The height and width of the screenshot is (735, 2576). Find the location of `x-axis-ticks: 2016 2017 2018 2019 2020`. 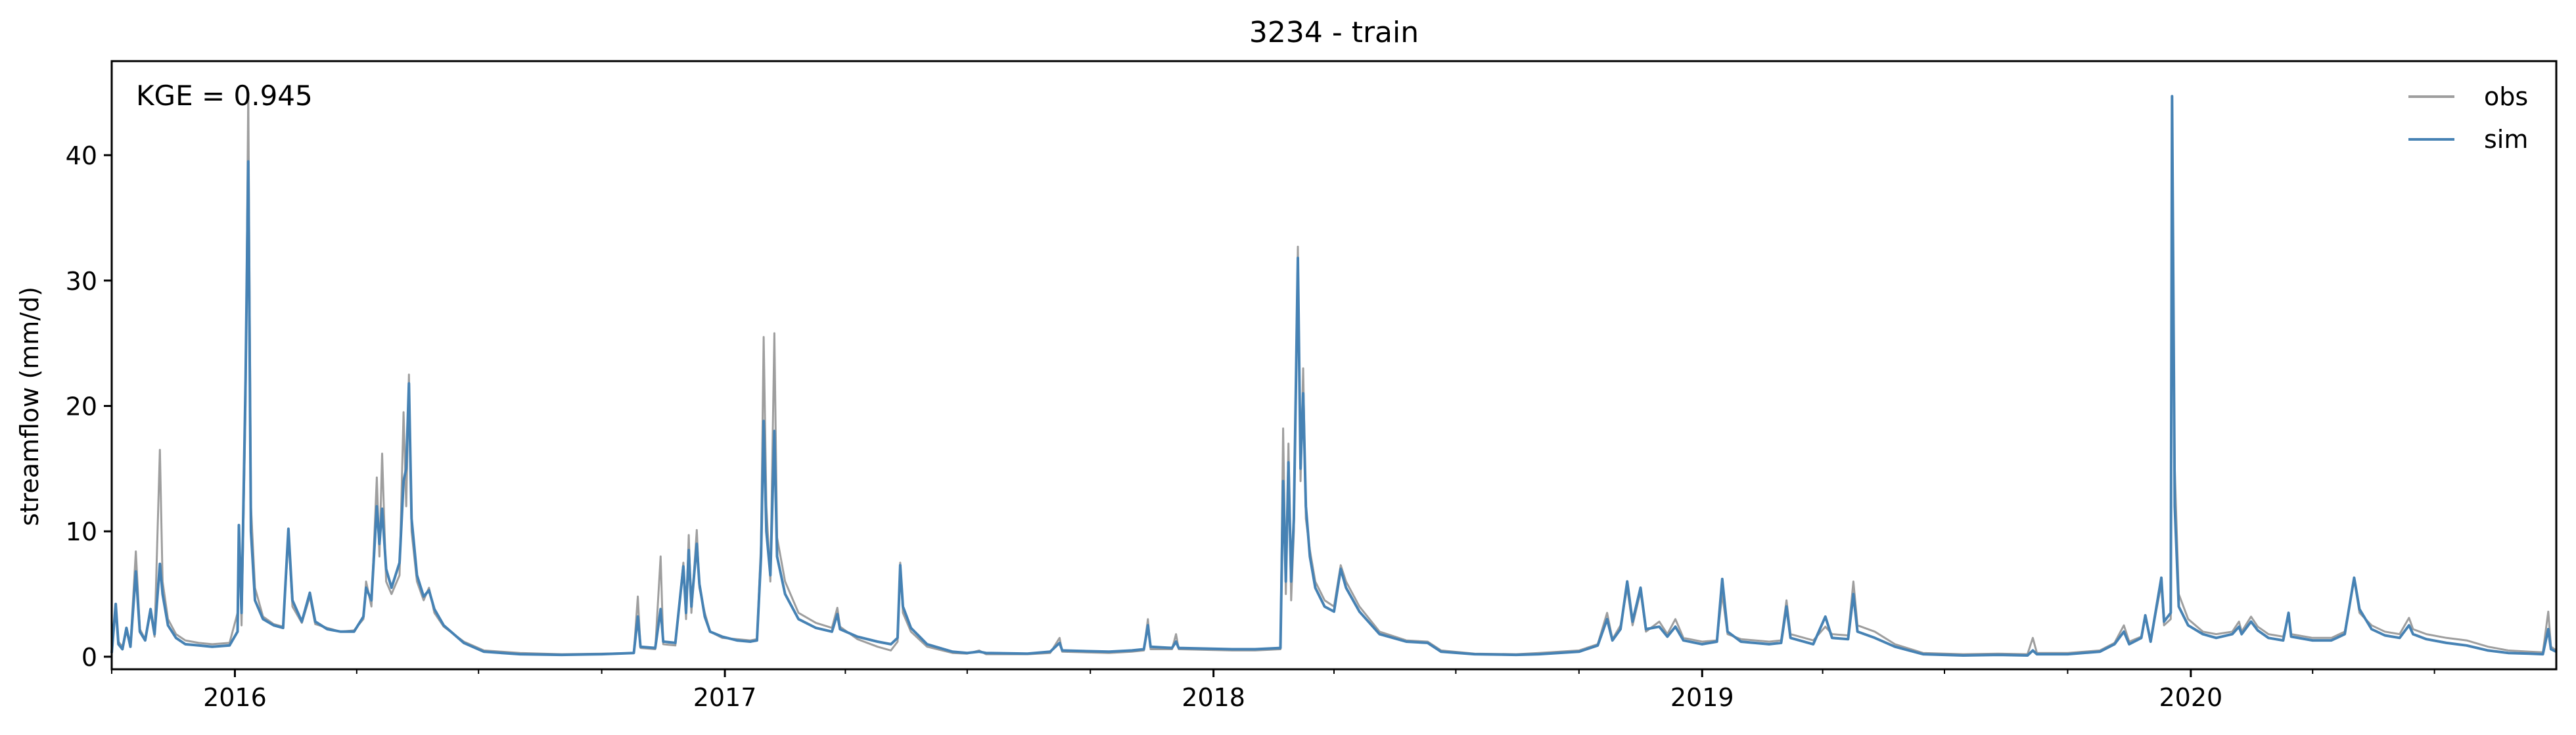

x-axis-ticks: 2016 2017 2018 2019 2020 is located at coordinates (1273, 690).